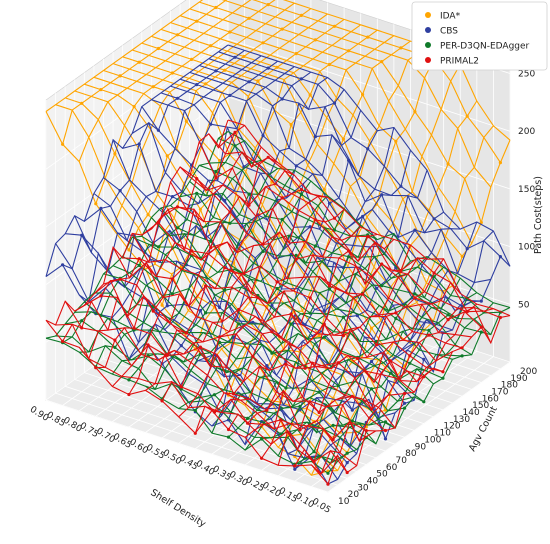 This screenshot has width=550, height=544. I want to click on legend-box, so click(479, 36).